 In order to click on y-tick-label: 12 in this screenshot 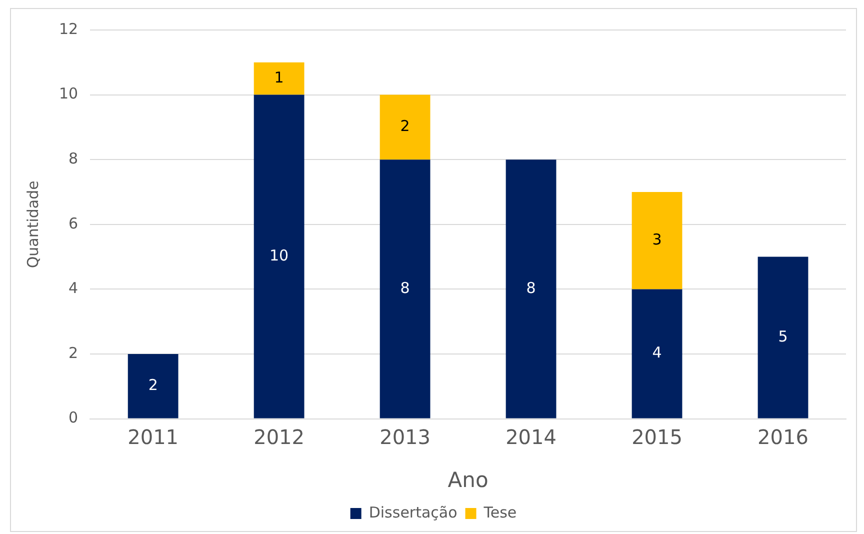, I will do `click(68, 29)`.